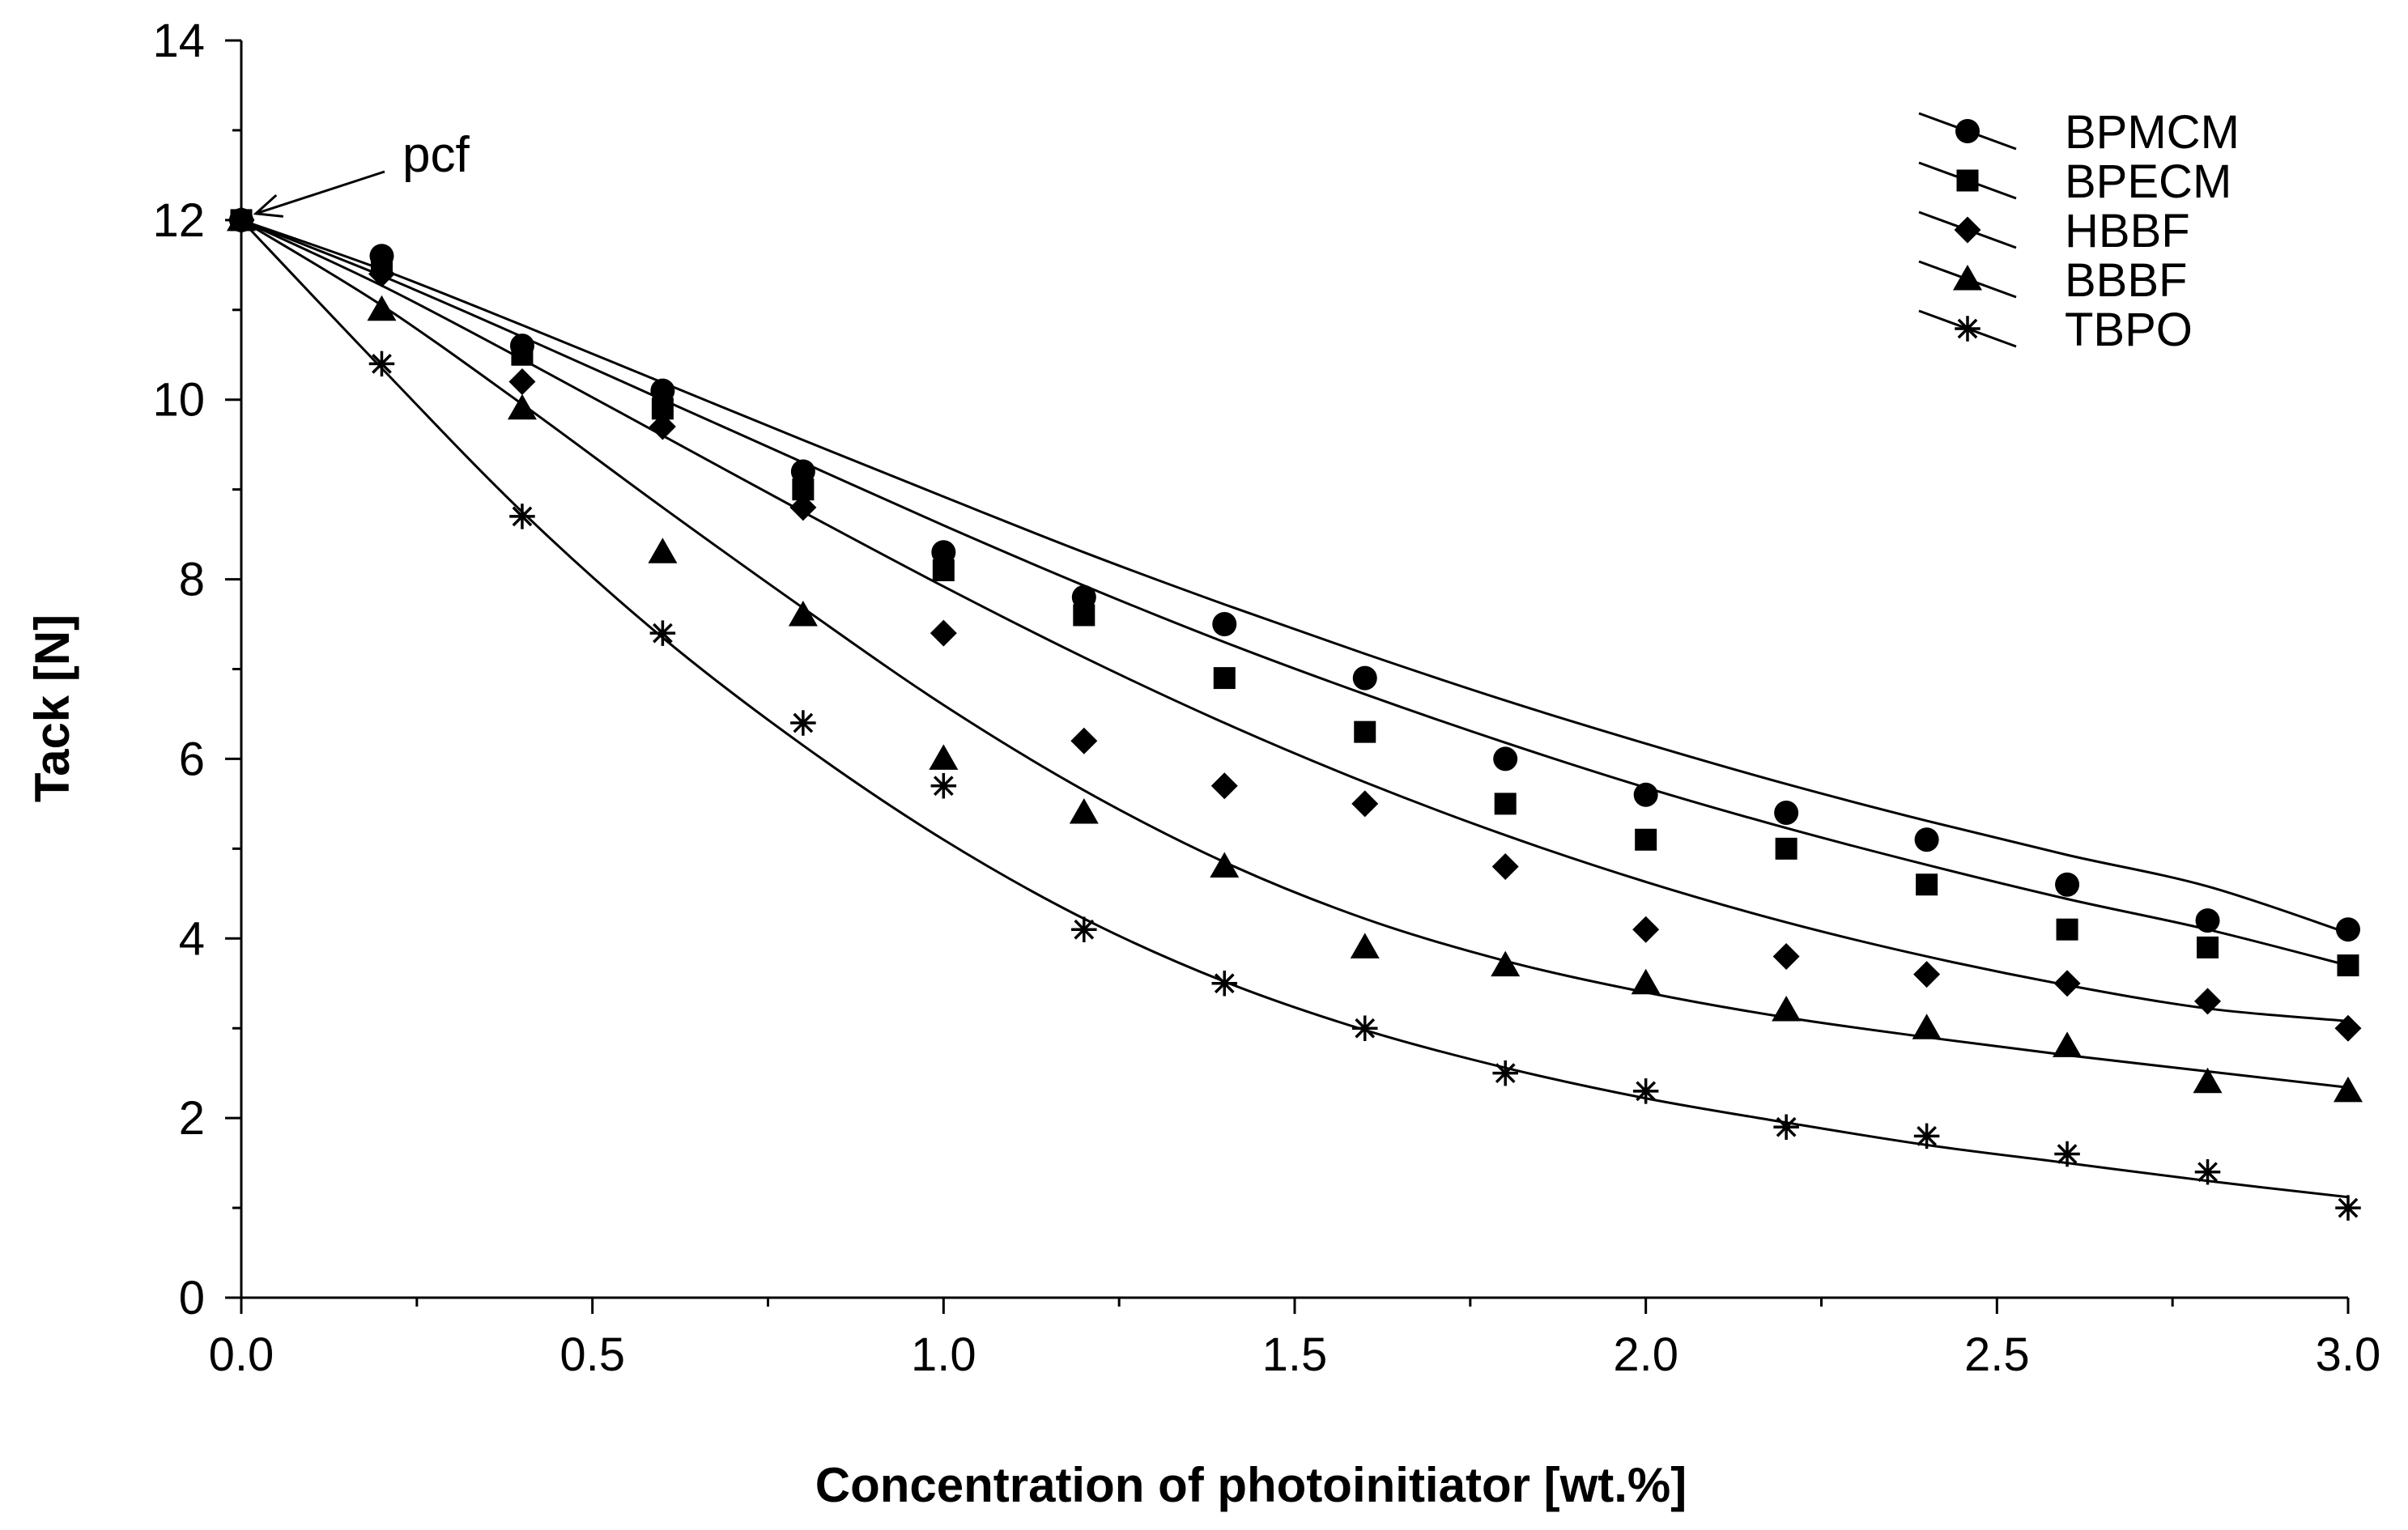 This screenshot has height=1530, width=2408. Describe the element at coordinates (592, 1354) in the screenshot. I see `x-tick-label: 0.5` at that location.